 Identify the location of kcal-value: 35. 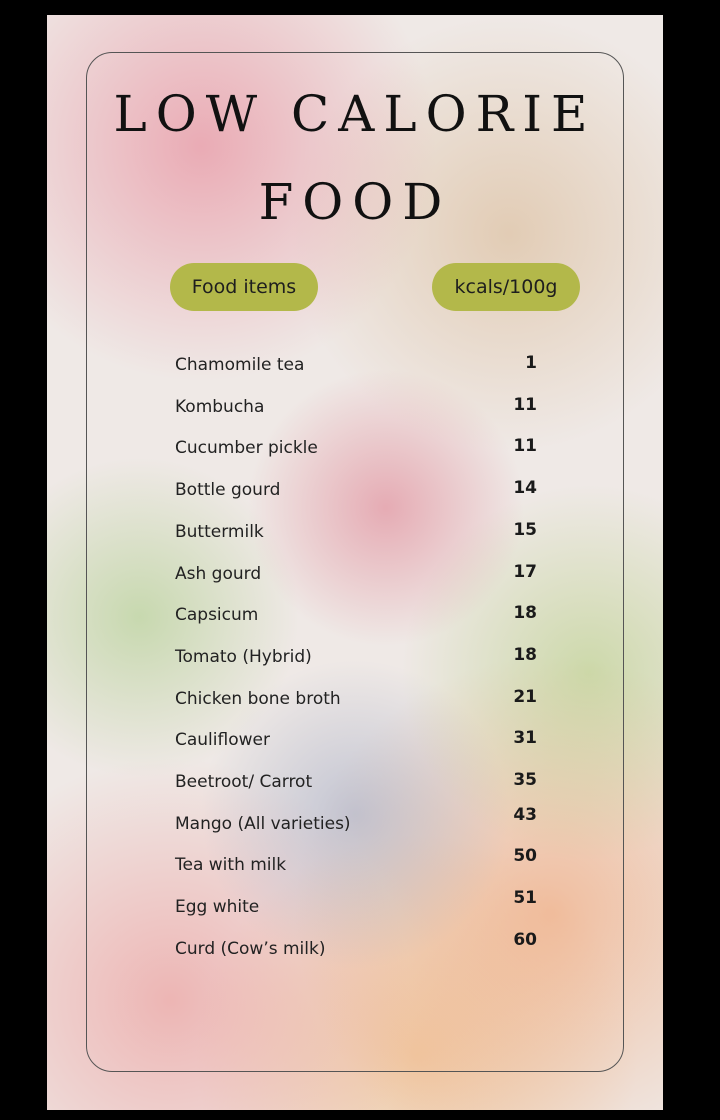
(525, 780).